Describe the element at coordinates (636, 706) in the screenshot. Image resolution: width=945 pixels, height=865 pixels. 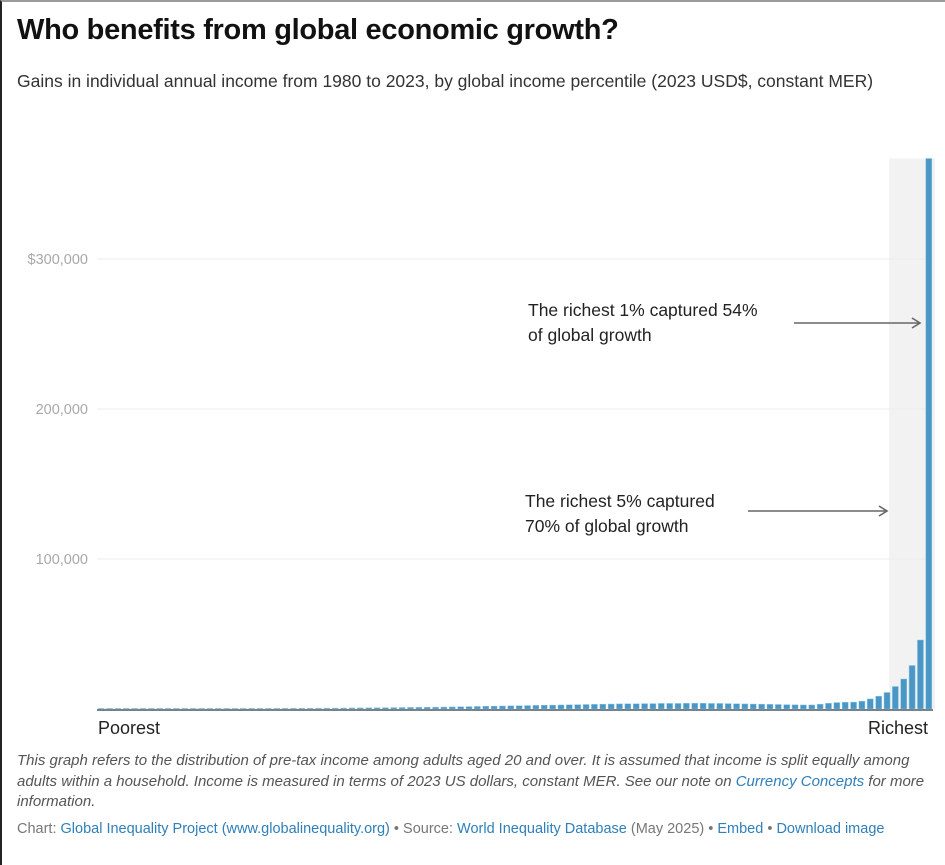
I see `bar-p65` at that location.